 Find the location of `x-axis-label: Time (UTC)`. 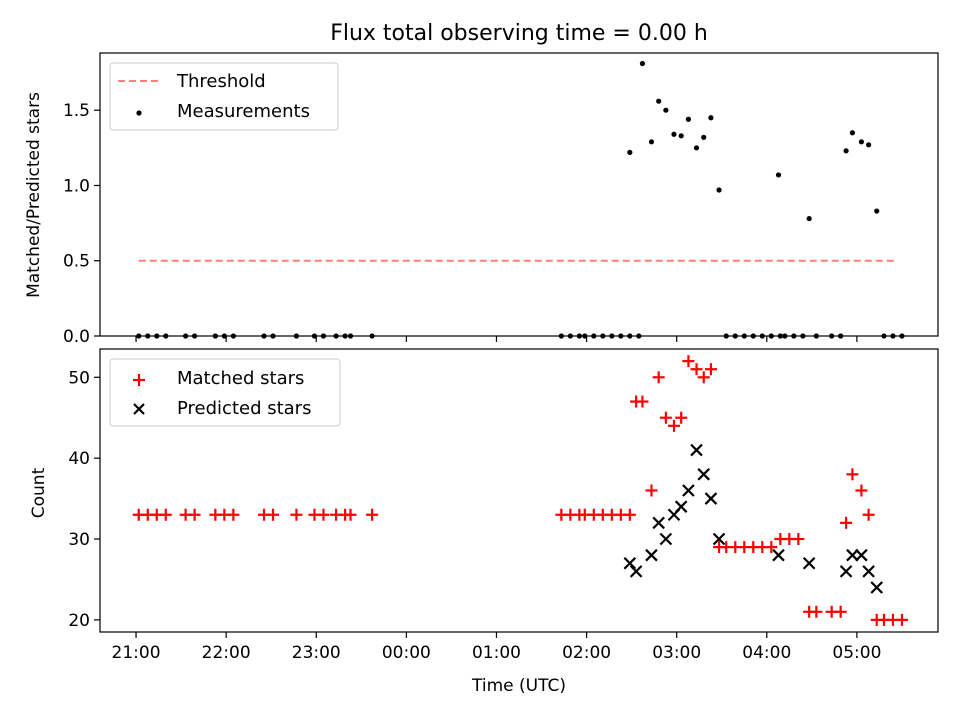

x-axis-label: Time (UTC) is located at coordinates (518, 686).